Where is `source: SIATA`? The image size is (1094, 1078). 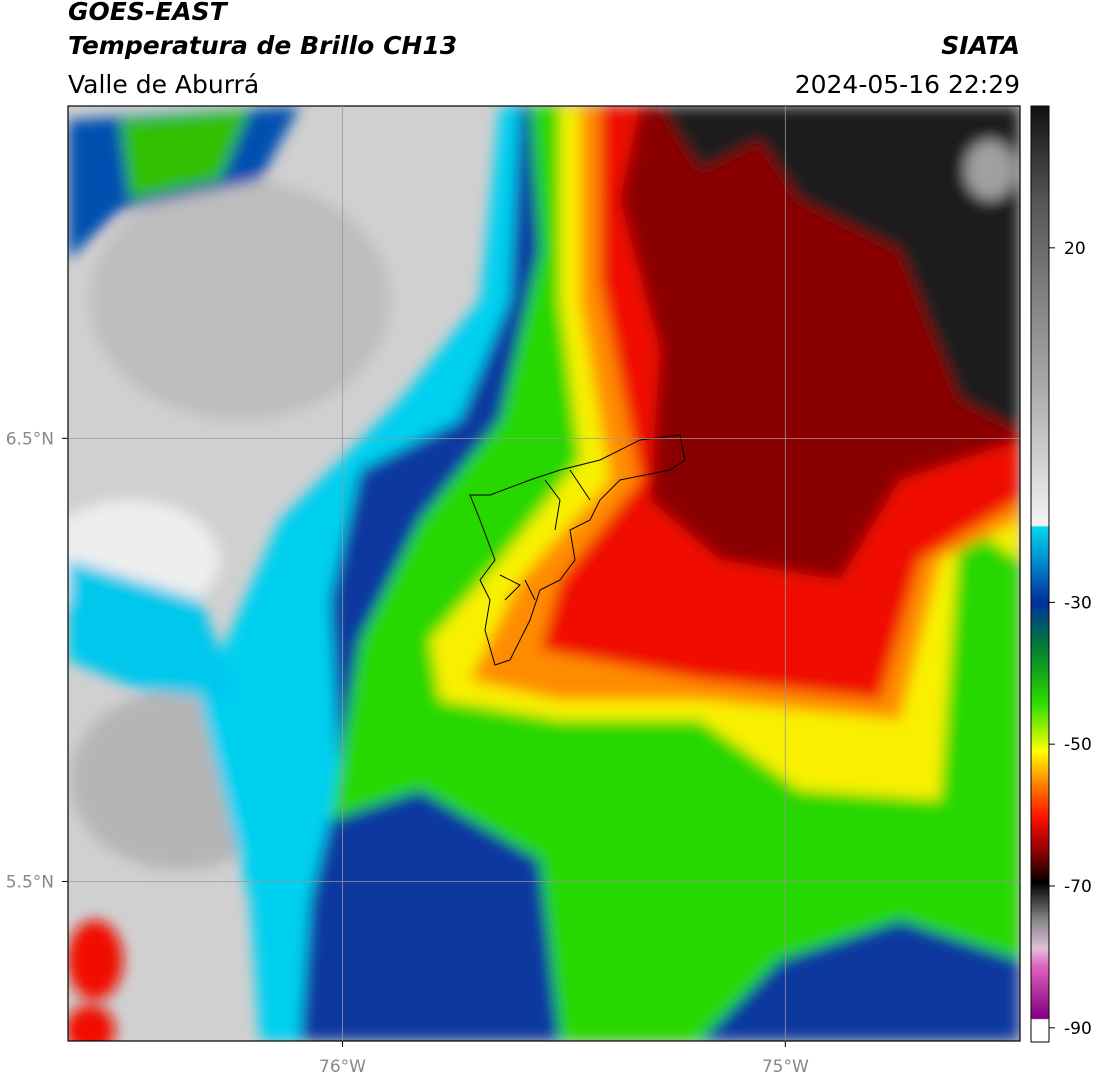
source: SIATA is located at coordinates (980, 45).